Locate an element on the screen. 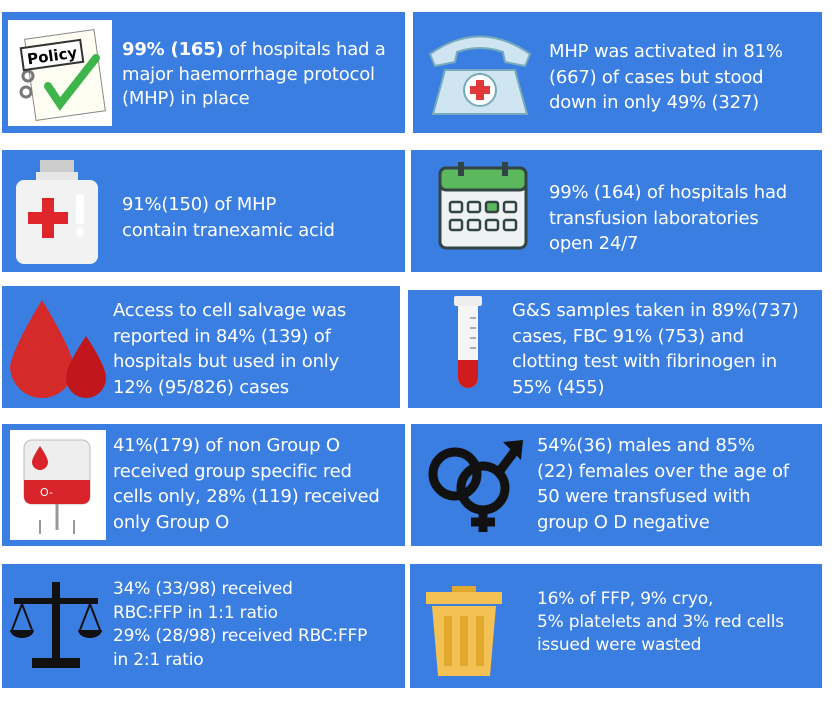 The height and width of the screenshot is (711, 832). text-line: 12% (95/826) cases is located at coordinates (201, 387).